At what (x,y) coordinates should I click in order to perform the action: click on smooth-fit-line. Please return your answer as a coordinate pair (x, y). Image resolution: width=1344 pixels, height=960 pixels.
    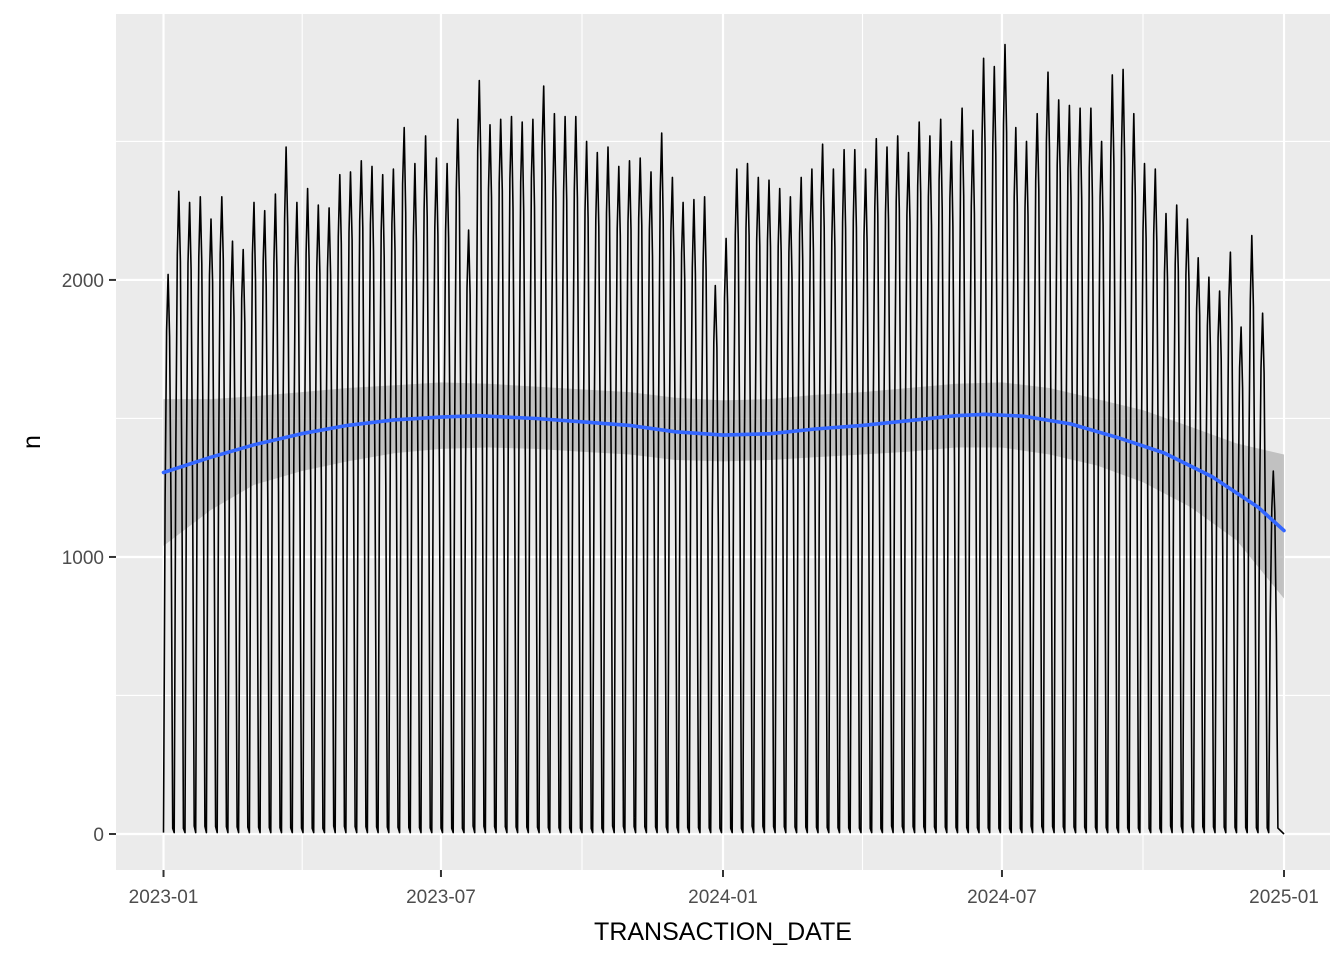
    Looking at the image, I should click on (723, 472).